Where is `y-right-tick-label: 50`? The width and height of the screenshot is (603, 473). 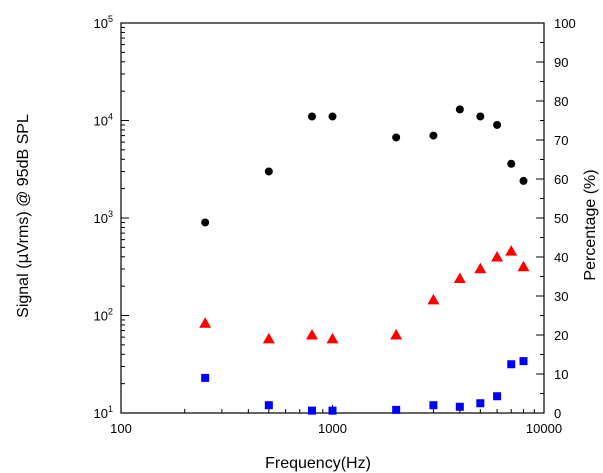 y-right-tick-label: 50 is located at coordinates (561, 218).